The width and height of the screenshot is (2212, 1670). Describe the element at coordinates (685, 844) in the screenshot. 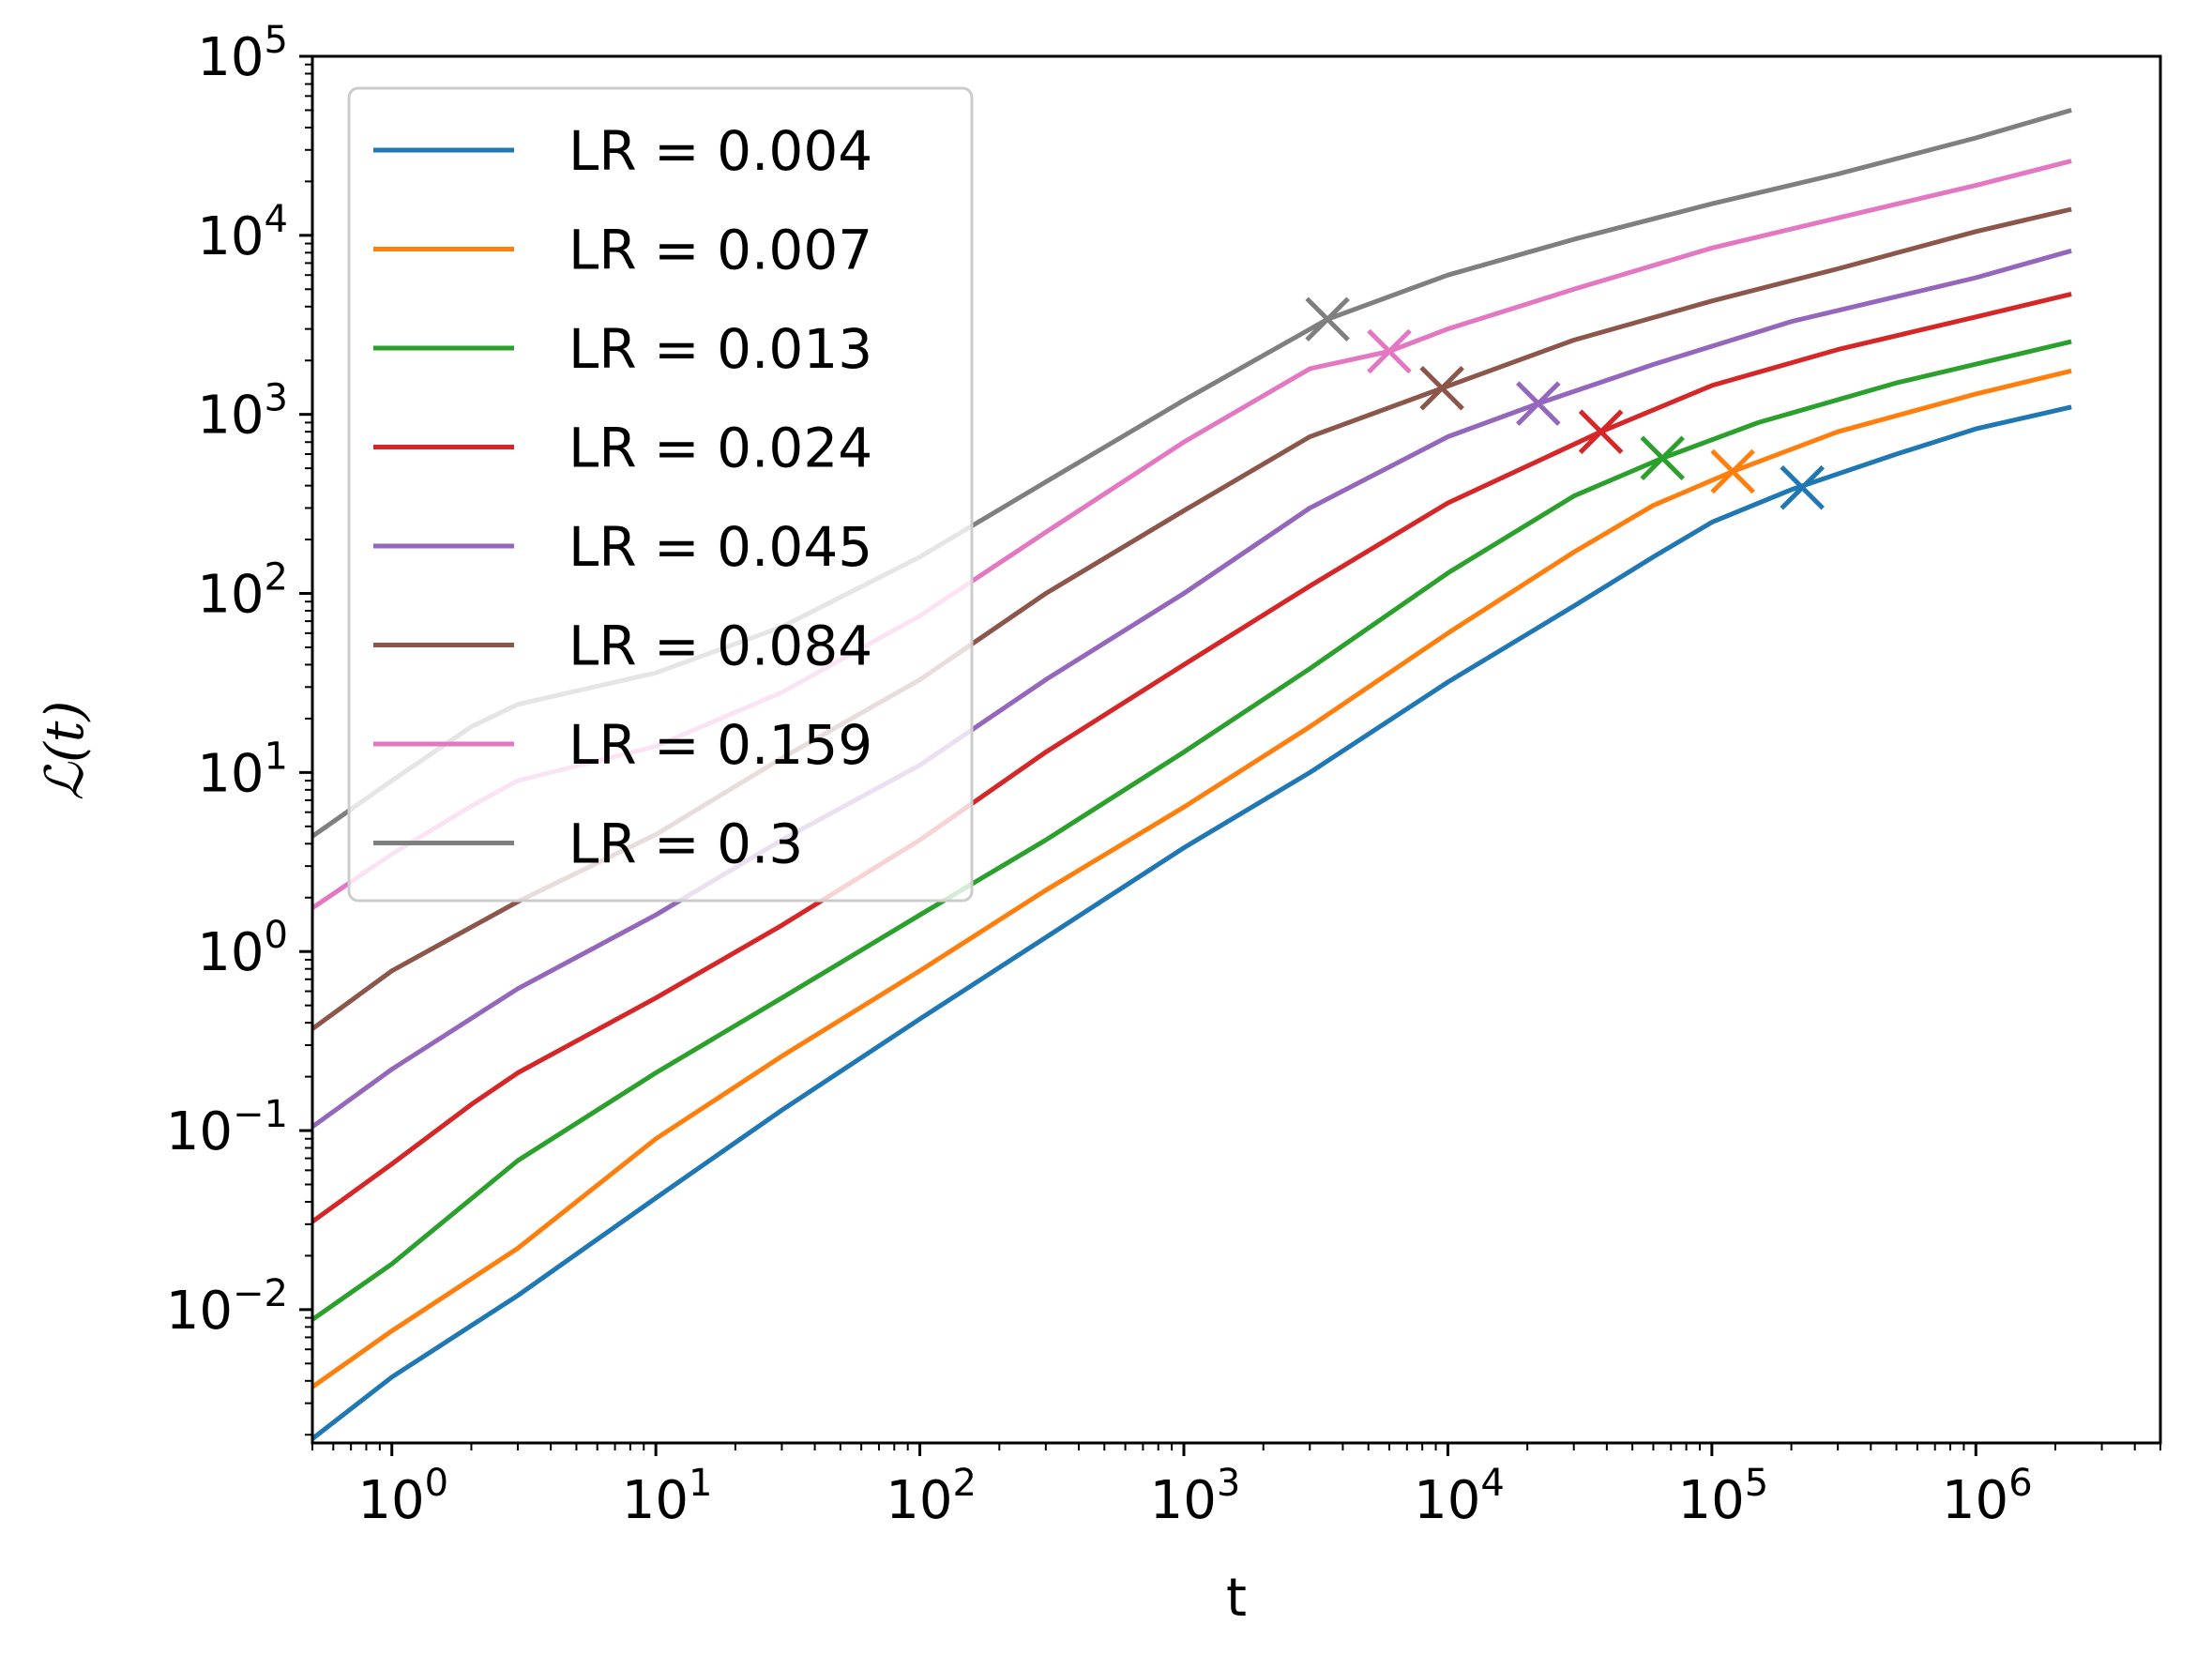

I see `legend-label-7: LR = 0.3` at that location.